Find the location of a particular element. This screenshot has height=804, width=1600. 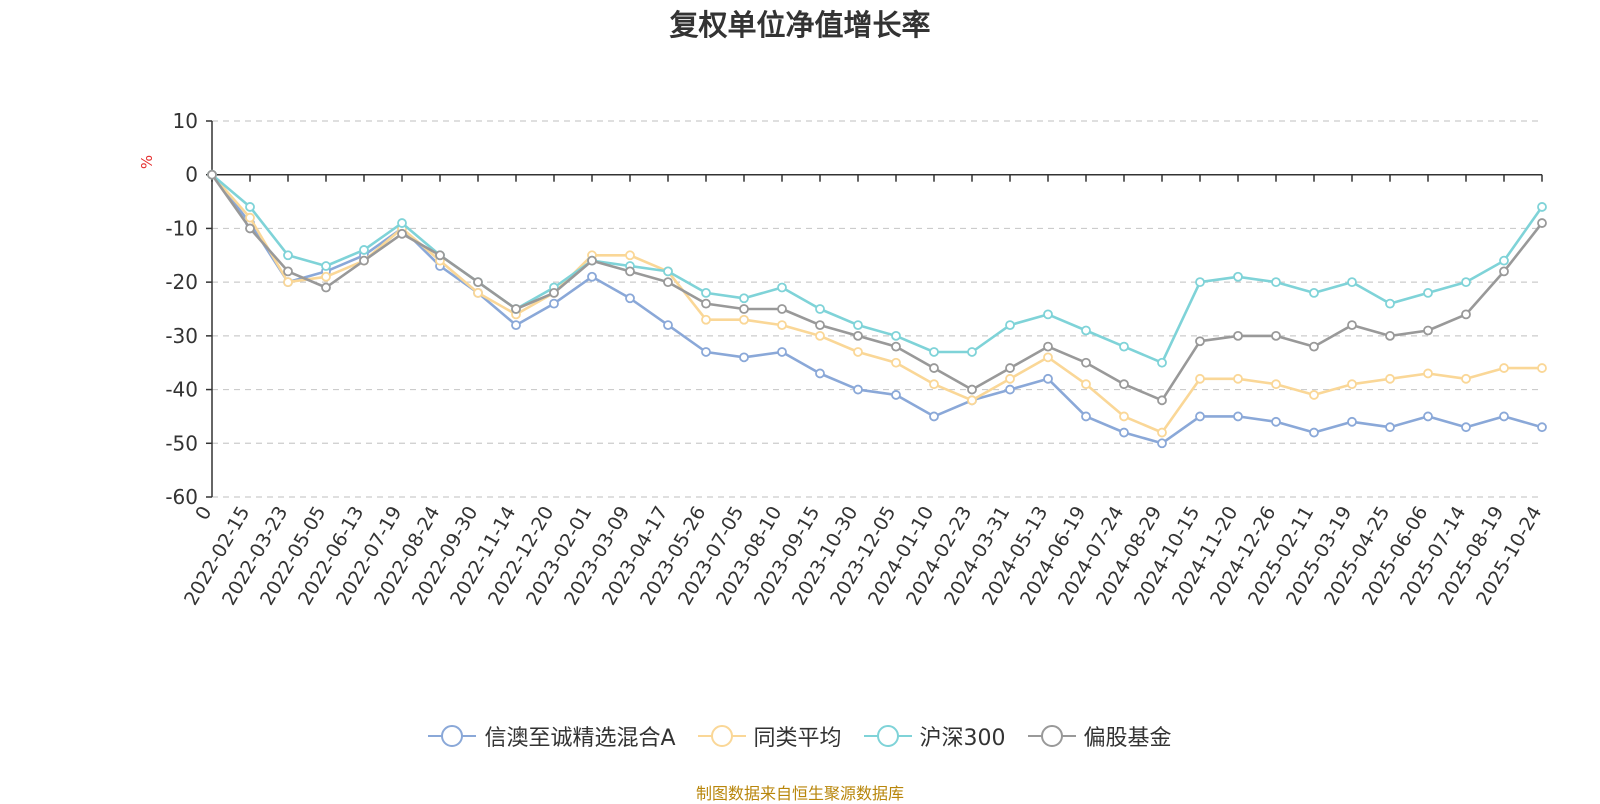

legend-item-equity-funds: 偏股基金 is located at coordinates (1099, 736).